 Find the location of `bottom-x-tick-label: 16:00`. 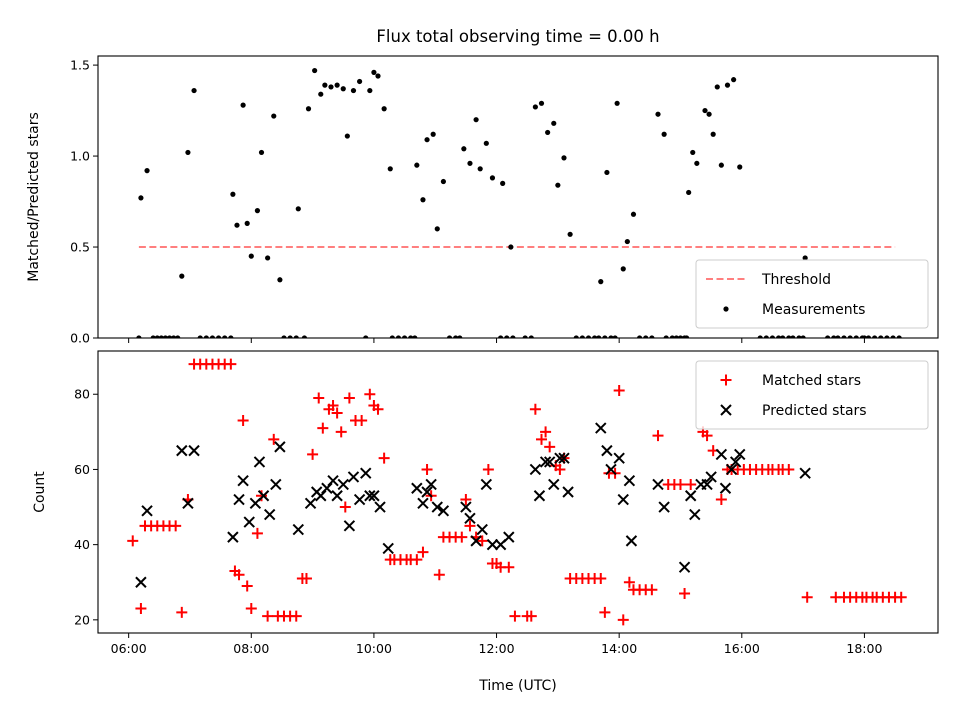

bottom-x-tick-label: 16:00 is located at coordinates (742, 648).